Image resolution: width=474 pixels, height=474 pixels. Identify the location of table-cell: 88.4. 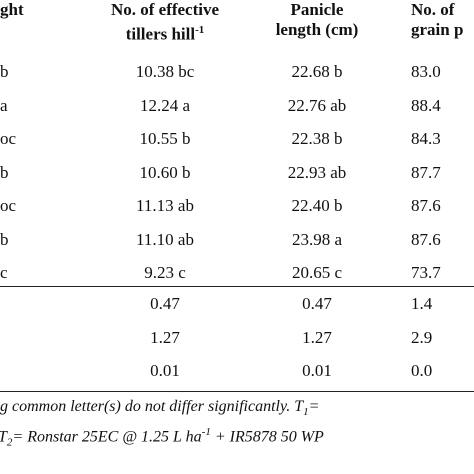
(426, 105).